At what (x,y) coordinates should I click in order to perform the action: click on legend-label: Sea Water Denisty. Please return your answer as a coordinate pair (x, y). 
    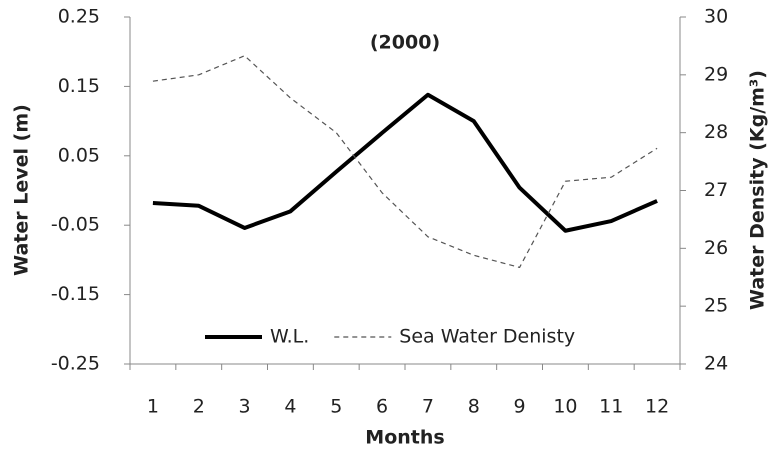
    Looking at the image, I should click on (487, 337).